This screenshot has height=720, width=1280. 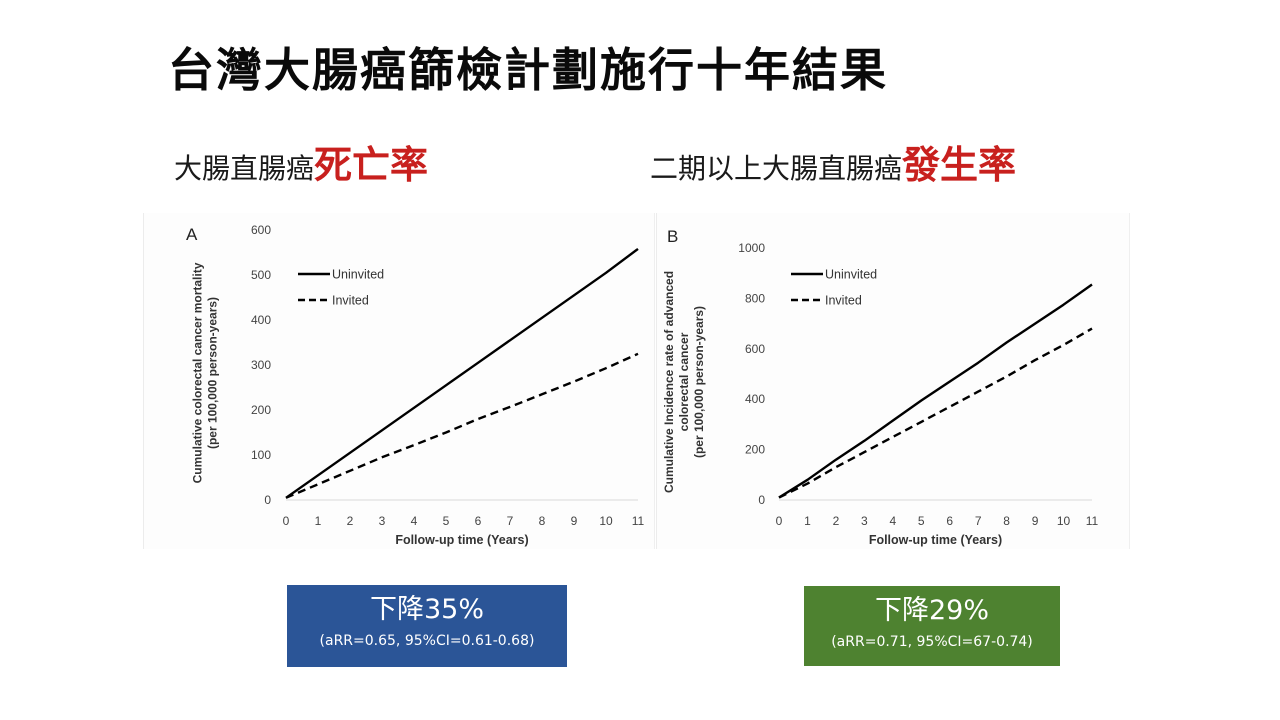 What do you see at coordinates (261, 365) in the screenshot?
I see `y-tick-label: 300` at bounding box center [261, 365].